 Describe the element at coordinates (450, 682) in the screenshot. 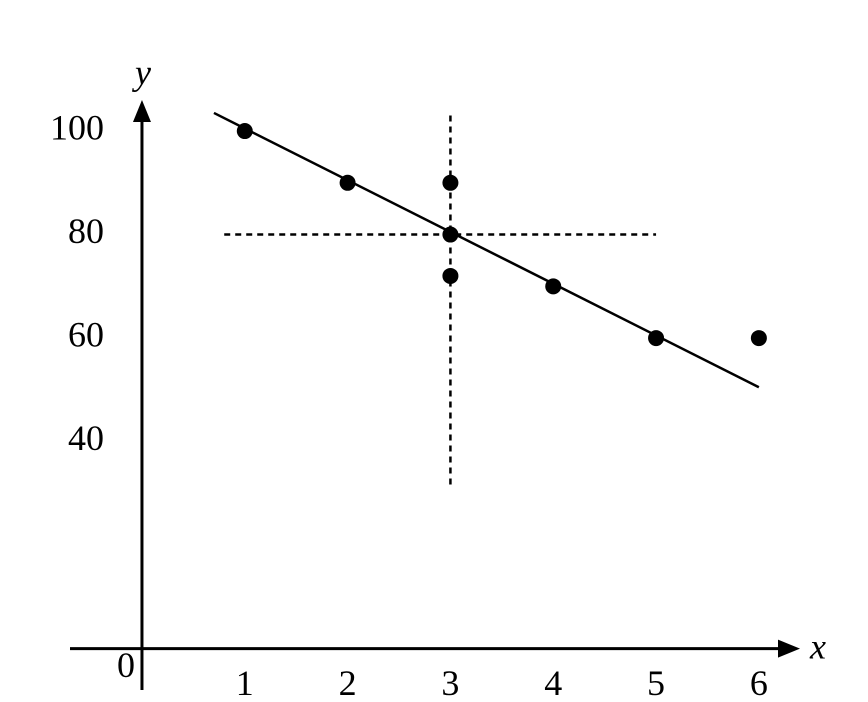

I see `x-tick-label: 3` at that location.